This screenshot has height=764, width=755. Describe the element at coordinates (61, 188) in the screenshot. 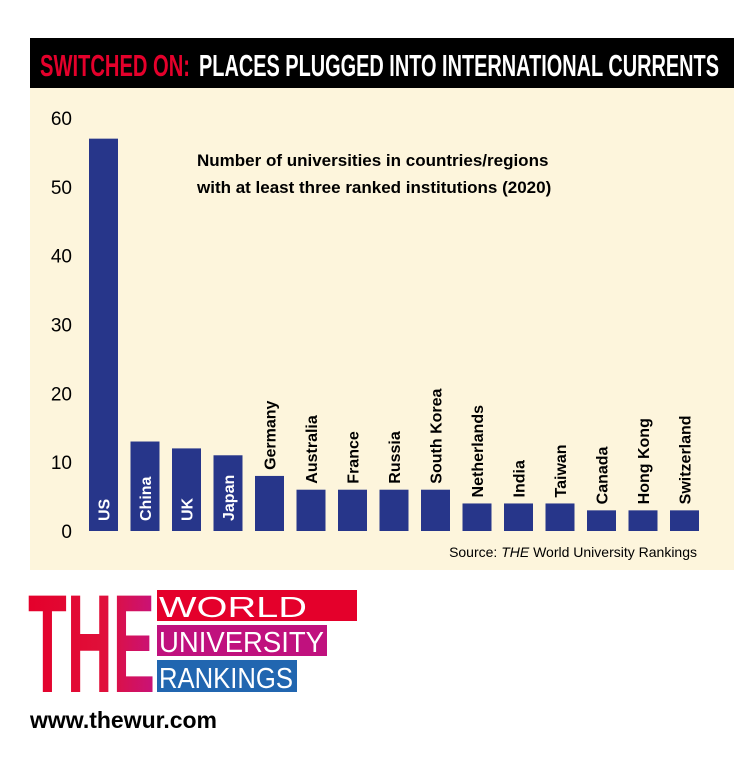

I see `y-tick-label: 50` at that location.